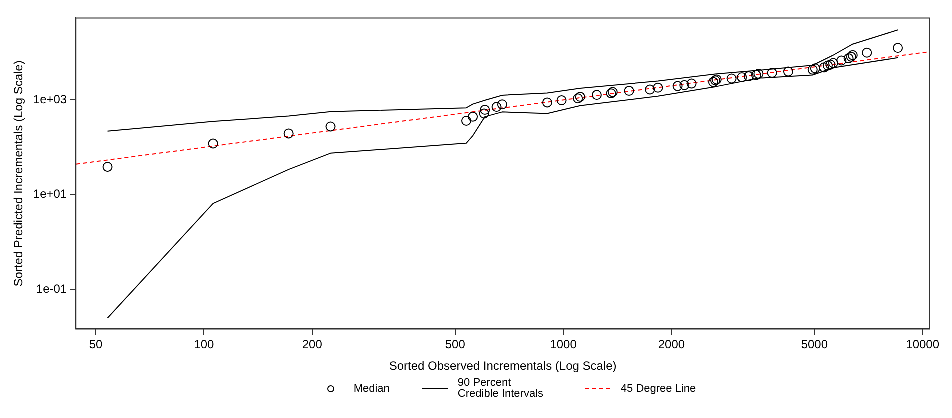  I want to click on legend-label: 90 Percent Credible Intervals, so click(501, 388).